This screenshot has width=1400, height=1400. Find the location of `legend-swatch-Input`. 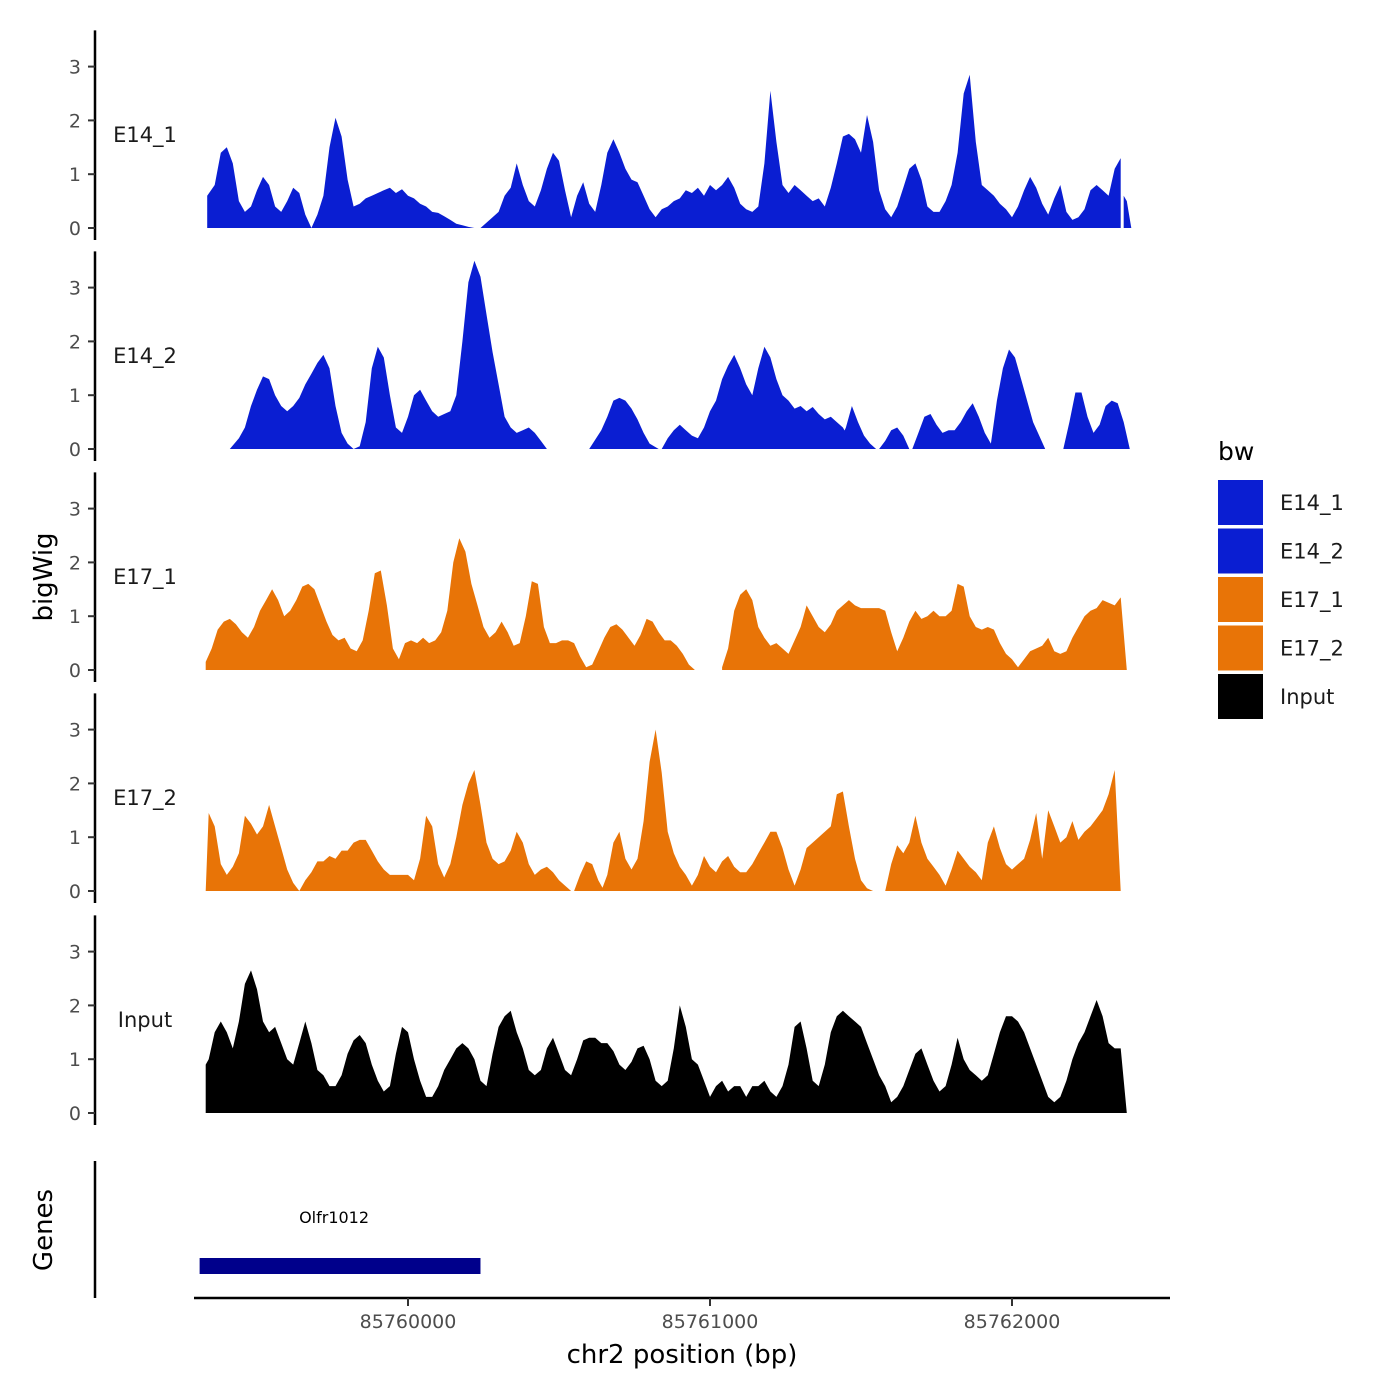

legend-swatch-Input is located at coordinates (1240, 696).